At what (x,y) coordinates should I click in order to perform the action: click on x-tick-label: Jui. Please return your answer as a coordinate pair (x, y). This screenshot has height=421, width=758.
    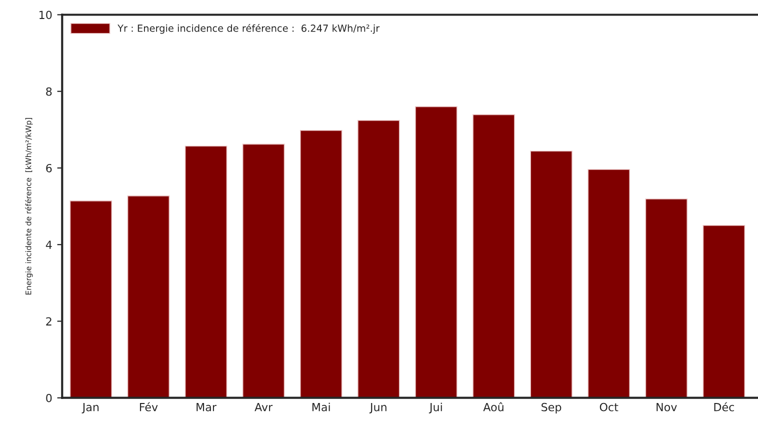
    Looking at the image, I should click on (435, 408).